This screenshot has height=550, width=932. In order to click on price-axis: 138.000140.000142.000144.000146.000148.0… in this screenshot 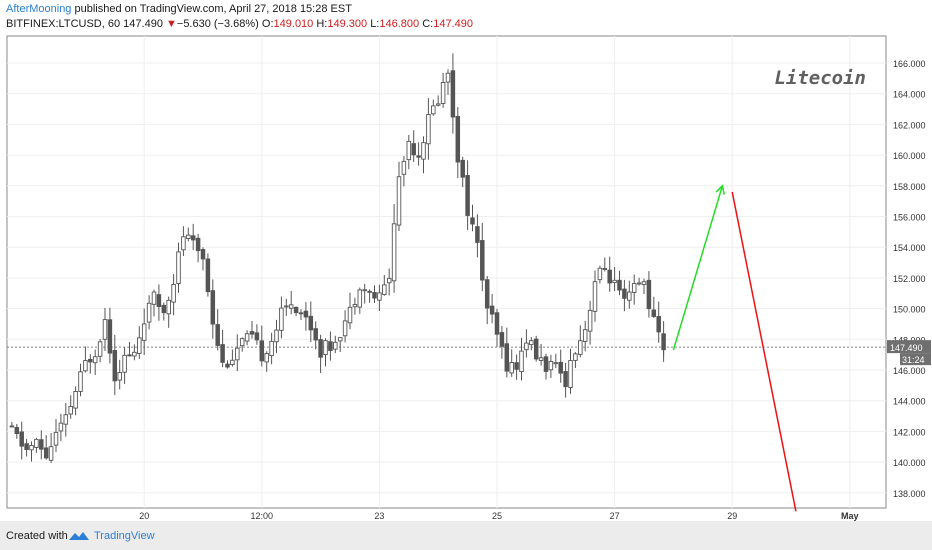, I will do `click(909, 279)`.